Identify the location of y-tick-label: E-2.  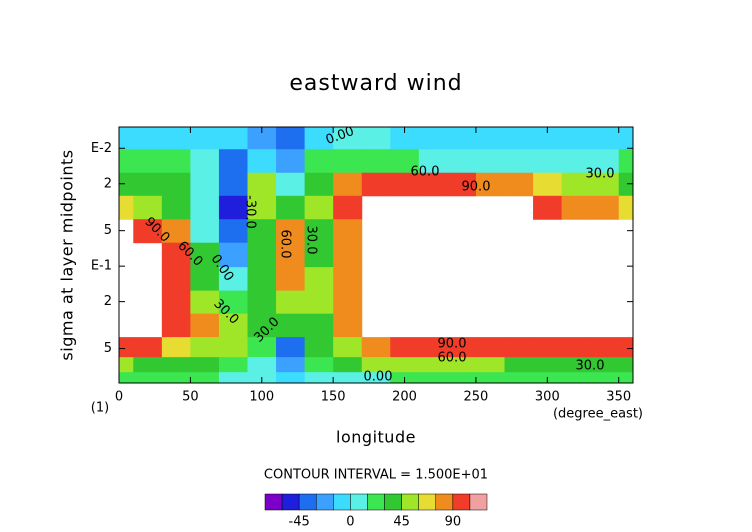
(101, 148).